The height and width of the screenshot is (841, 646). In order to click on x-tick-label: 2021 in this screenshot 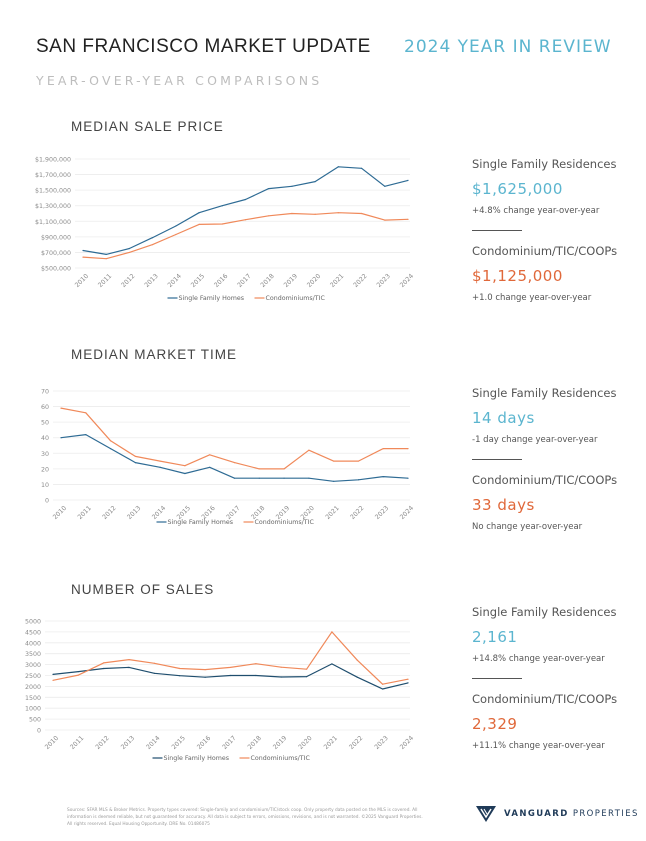, I will do `click(337, 281)`.